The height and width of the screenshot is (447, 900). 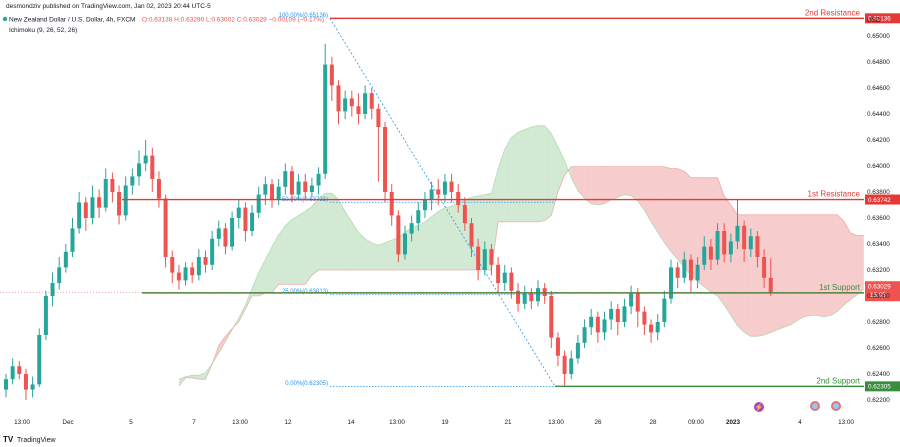 I want to click on indicator-label: Ichimoku (9, 26, 52, 26), so click(x=43, y=30).